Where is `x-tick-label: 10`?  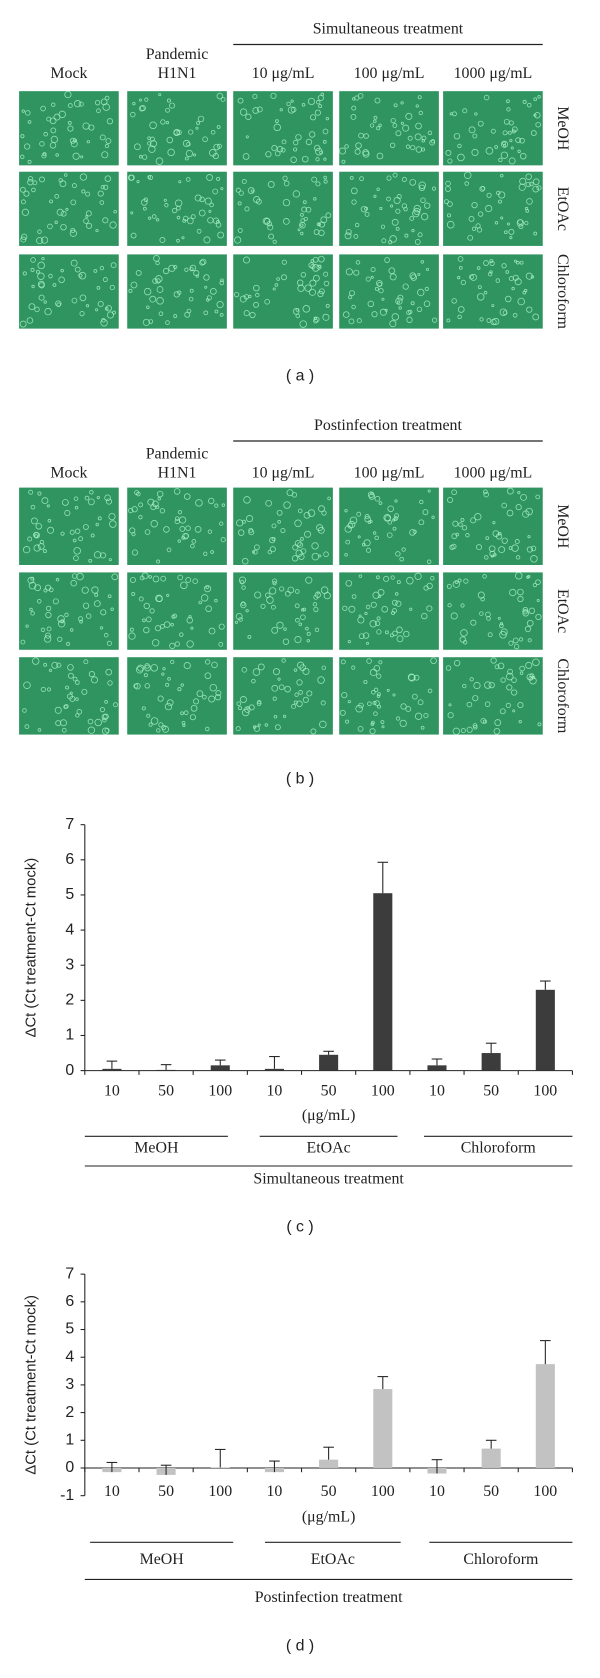
x-tick-label: 10 is located at coordinates (437, 1491).